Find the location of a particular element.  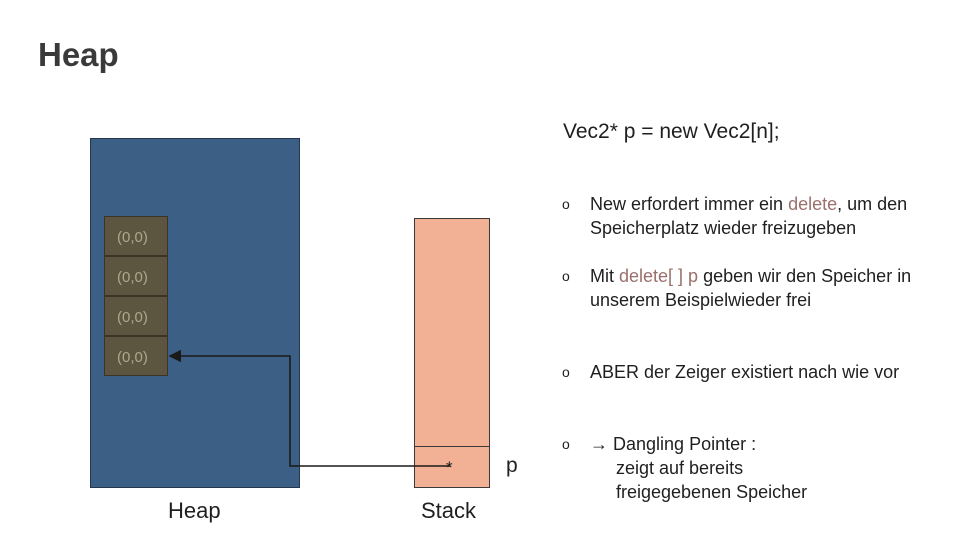

stack-region is located at coordinates (452, 353).